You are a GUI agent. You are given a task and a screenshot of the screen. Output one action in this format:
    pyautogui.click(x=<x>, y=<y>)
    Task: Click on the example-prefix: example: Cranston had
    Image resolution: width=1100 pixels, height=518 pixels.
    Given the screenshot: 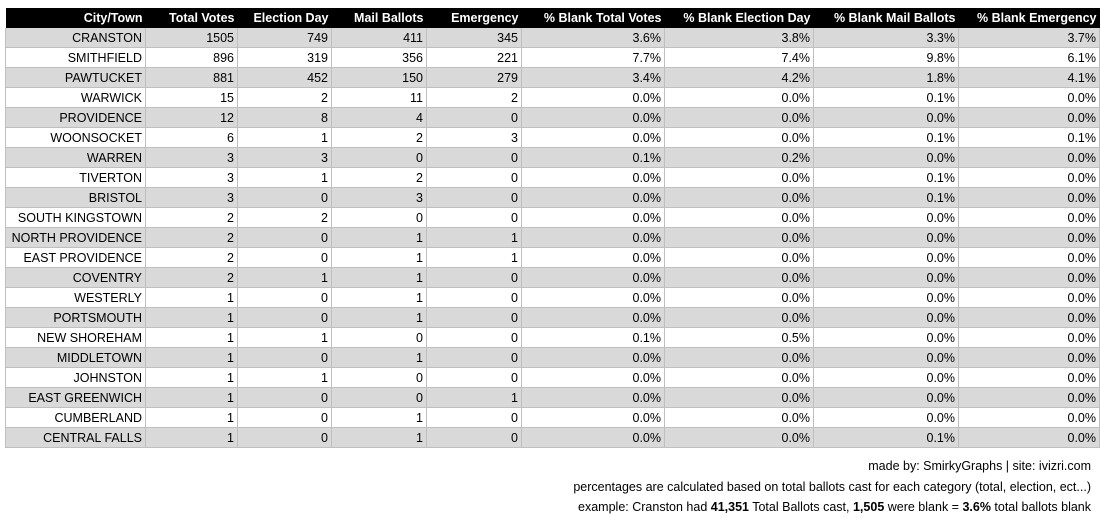 What is the action you would take?
    pyautogui.click(x=644, y=507)
    